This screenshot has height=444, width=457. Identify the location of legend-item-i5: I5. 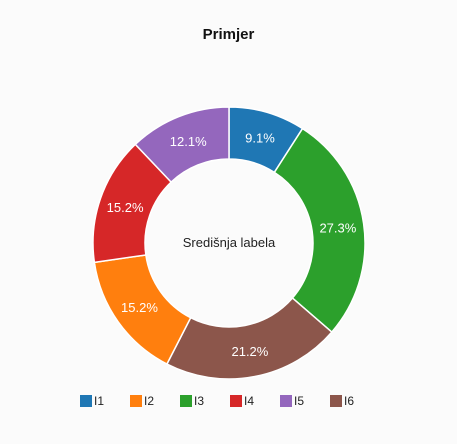
(305, 401).